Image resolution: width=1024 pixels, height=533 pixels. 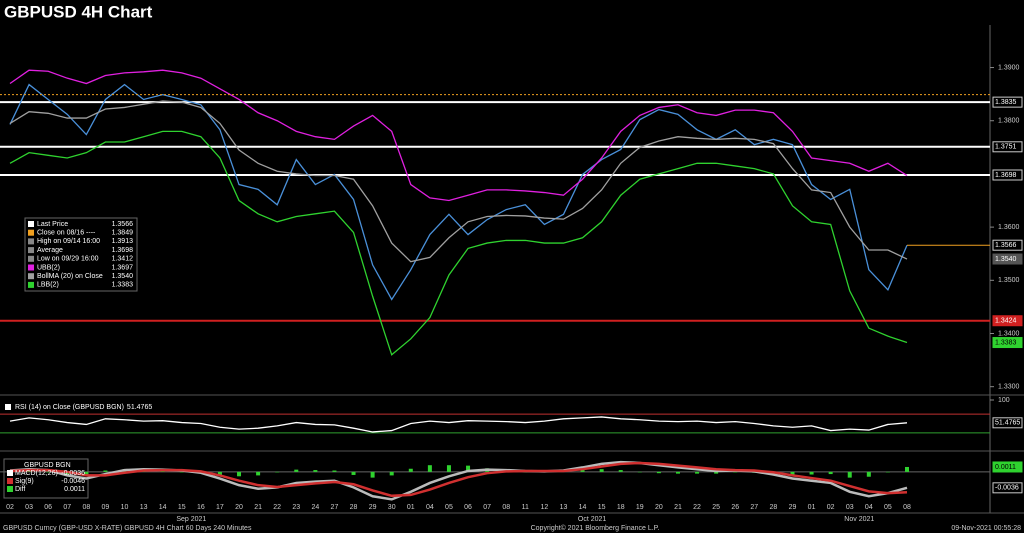 What do you see at coordinates (1009, 280) in the screenshot?
I see `y-tick-label: 1.3500` at bounding box center [1009, 280].